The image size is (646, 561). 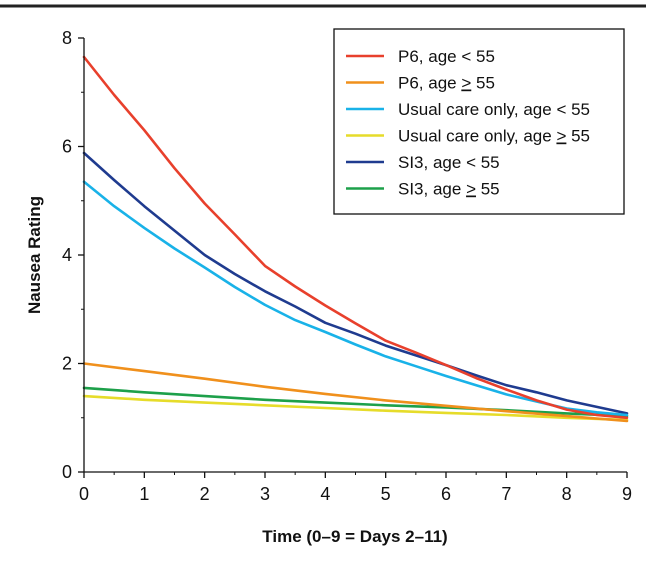 What do you see at coordinates (355, 487) in the screenshot?
I see `x-axis: 0 1 2 3 4 5 6 7 8 9` at bounding box center [355, 487].